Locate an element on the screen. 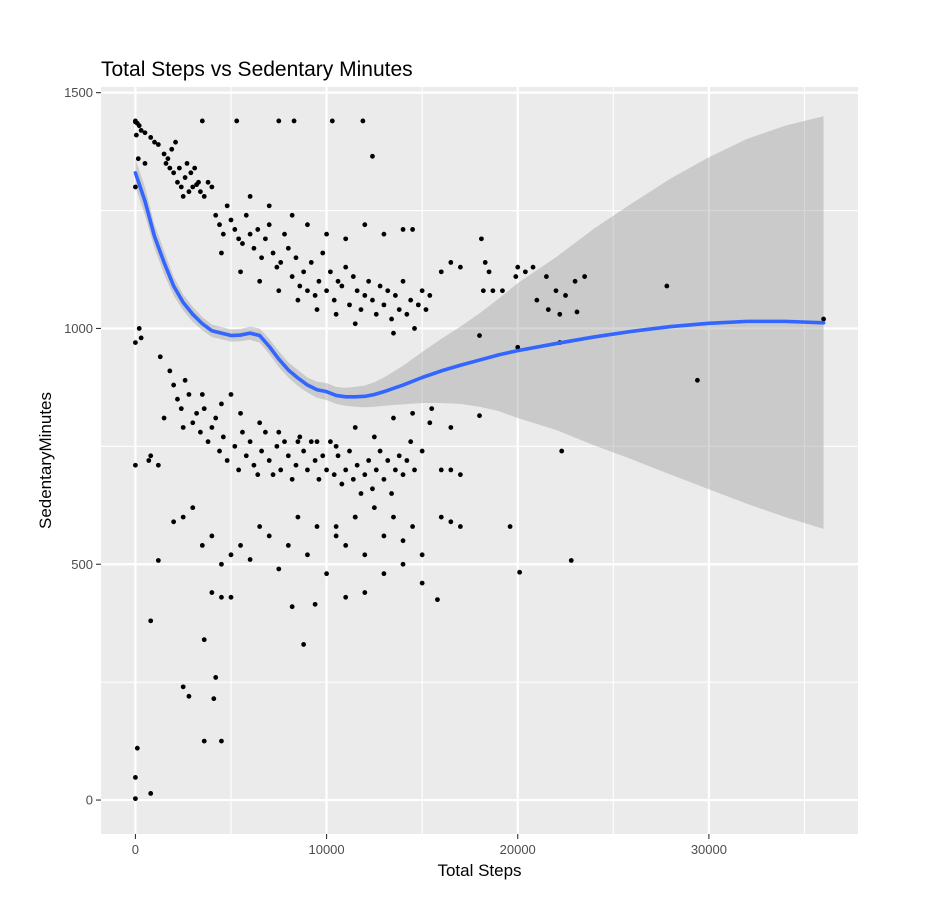 This screenshot has height=912, width=952. y-tick-label: 0 is located at coordinates (89, 800).